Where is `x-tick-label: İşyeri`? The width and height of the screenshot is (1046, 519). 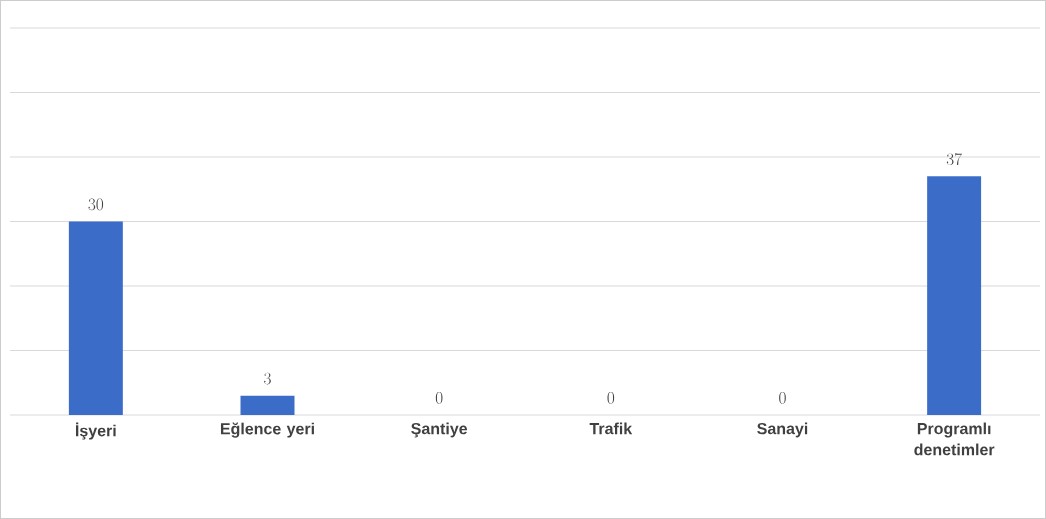
x-tick-label: İşyeri is located at coordinates (95, 431).